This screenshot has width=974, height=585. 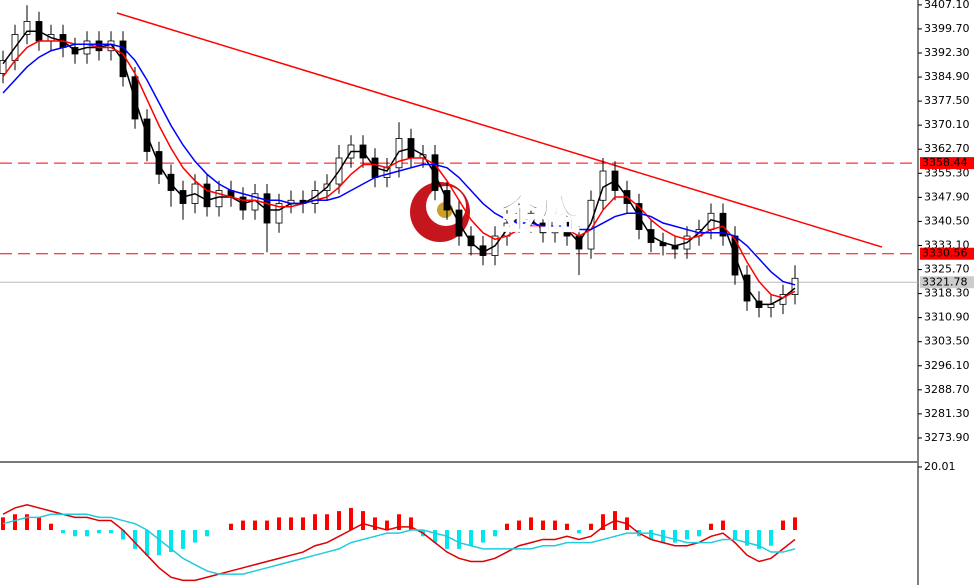 I want to click on y-tick-label: 3296.10, so click(x=947, y=365).